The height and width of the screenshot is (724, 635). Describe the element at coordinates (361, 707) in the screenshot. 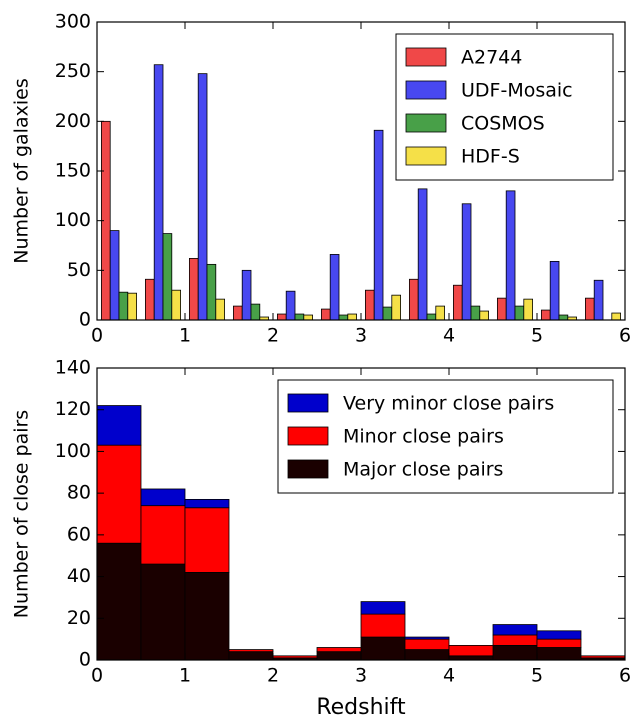

I see `x-axis-label: Redshift` at that location.